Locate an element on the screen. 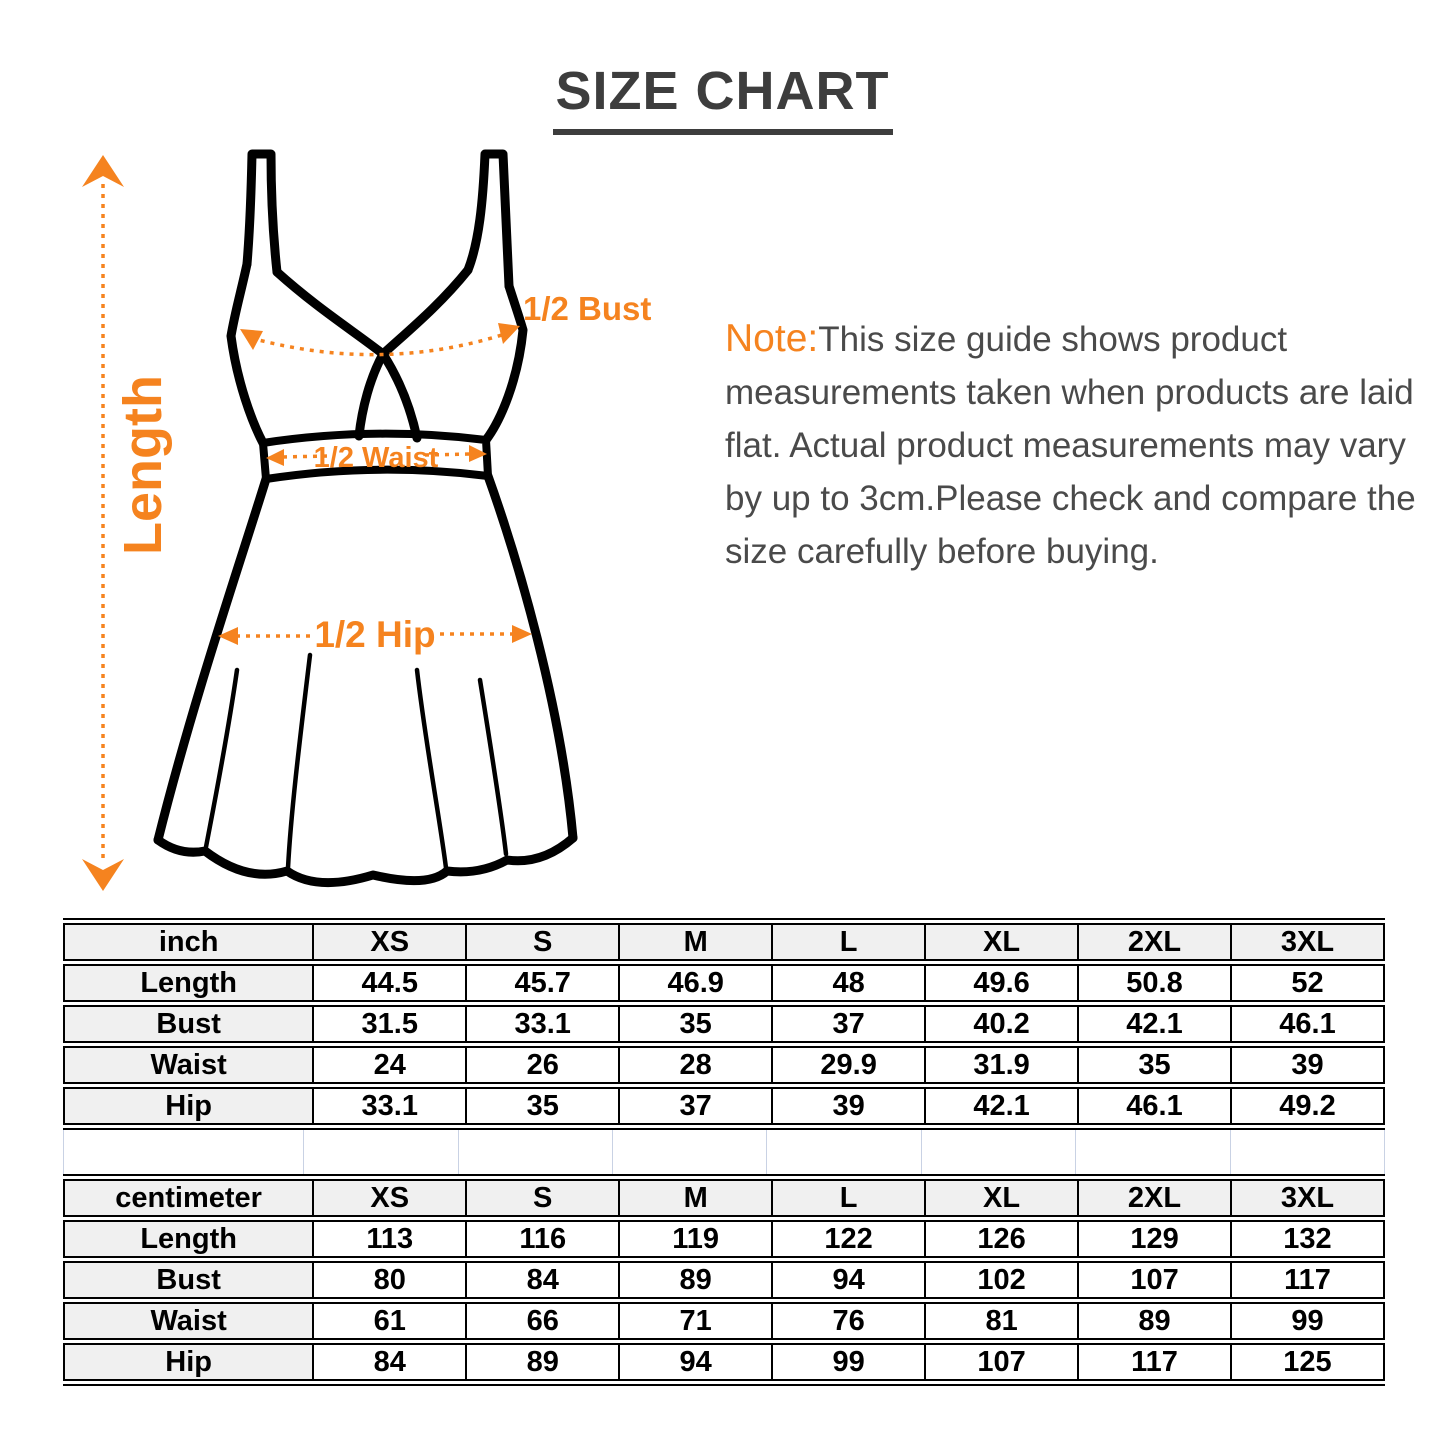 This screenshot has height=1445, width=1445. measurement-value-cell: 61 is located at coordinates (391, 1321).